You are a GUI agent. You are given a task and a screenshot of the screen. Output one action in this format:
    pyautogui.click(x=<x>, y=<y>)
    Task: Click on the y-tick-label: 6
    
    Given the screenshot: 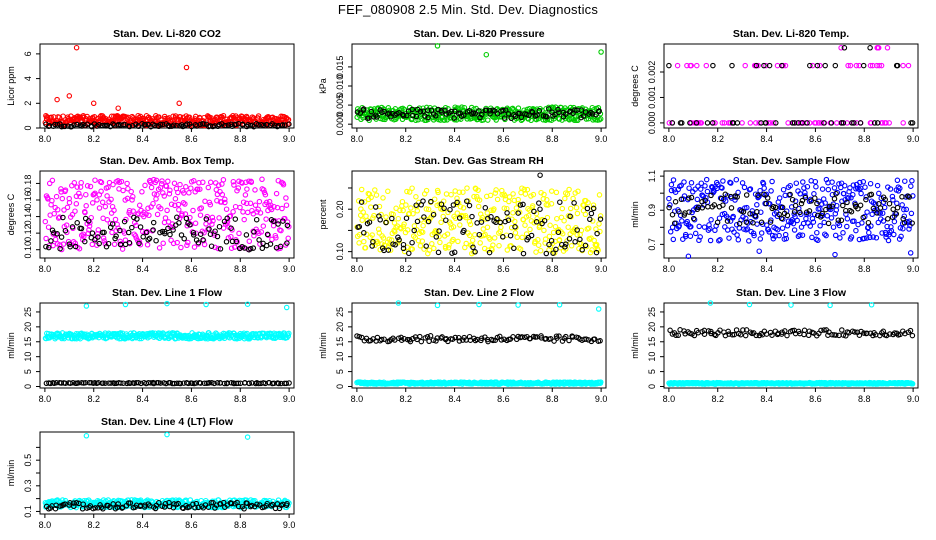 What is the action you would take?
    pyautogui.click(x=28, y=53)
    